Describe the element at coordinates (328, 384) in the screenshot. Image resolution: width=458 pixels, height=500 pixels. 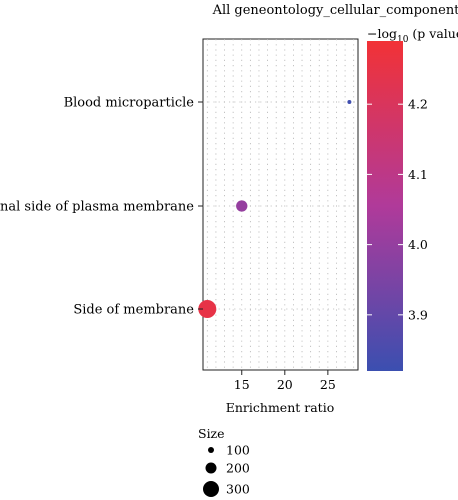
I see `x-tick-label: 25` at that location.